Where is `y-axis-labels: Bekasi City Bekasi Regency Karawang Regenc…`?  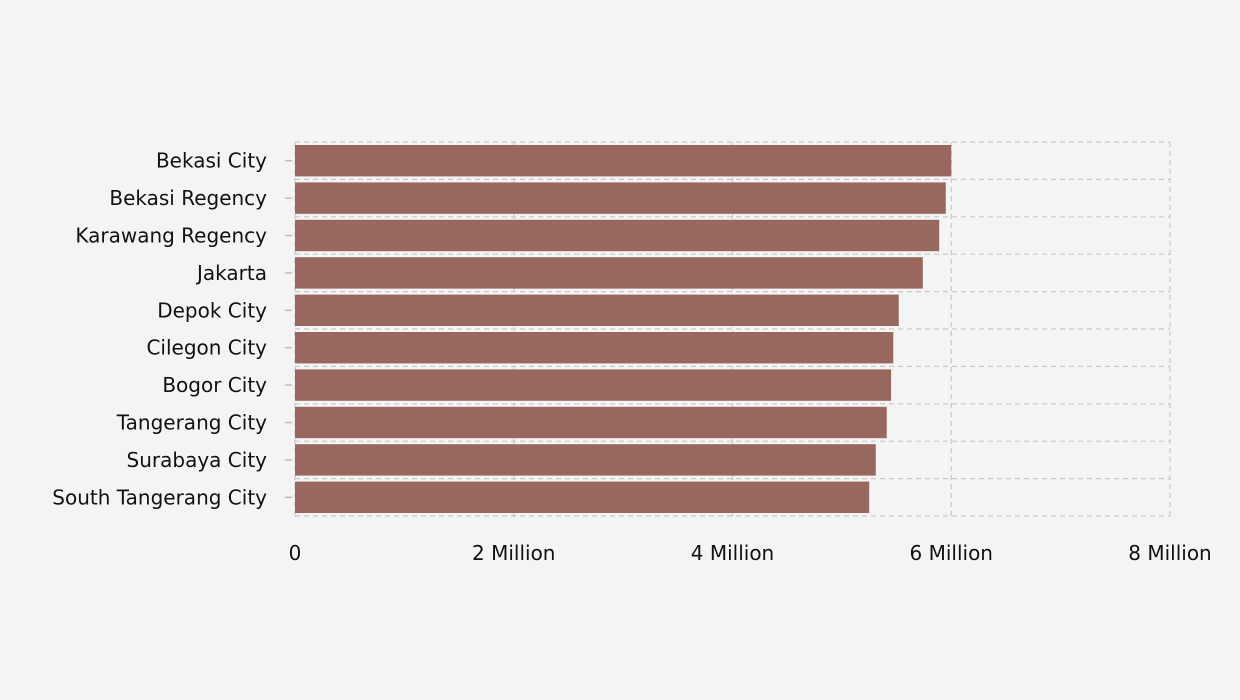 y-axis-labels: Bekasi City Bekasi Regency Karawang Regenc… is located at coordinates (172, 329).